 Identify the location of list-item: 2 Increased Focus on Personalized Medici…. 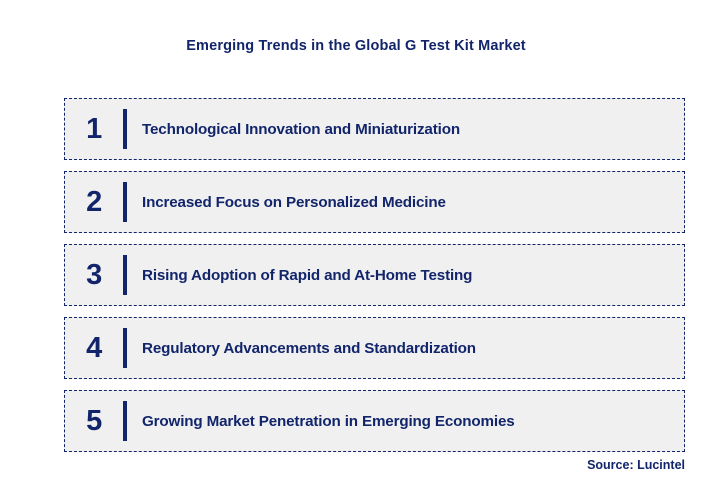
(374, 202).